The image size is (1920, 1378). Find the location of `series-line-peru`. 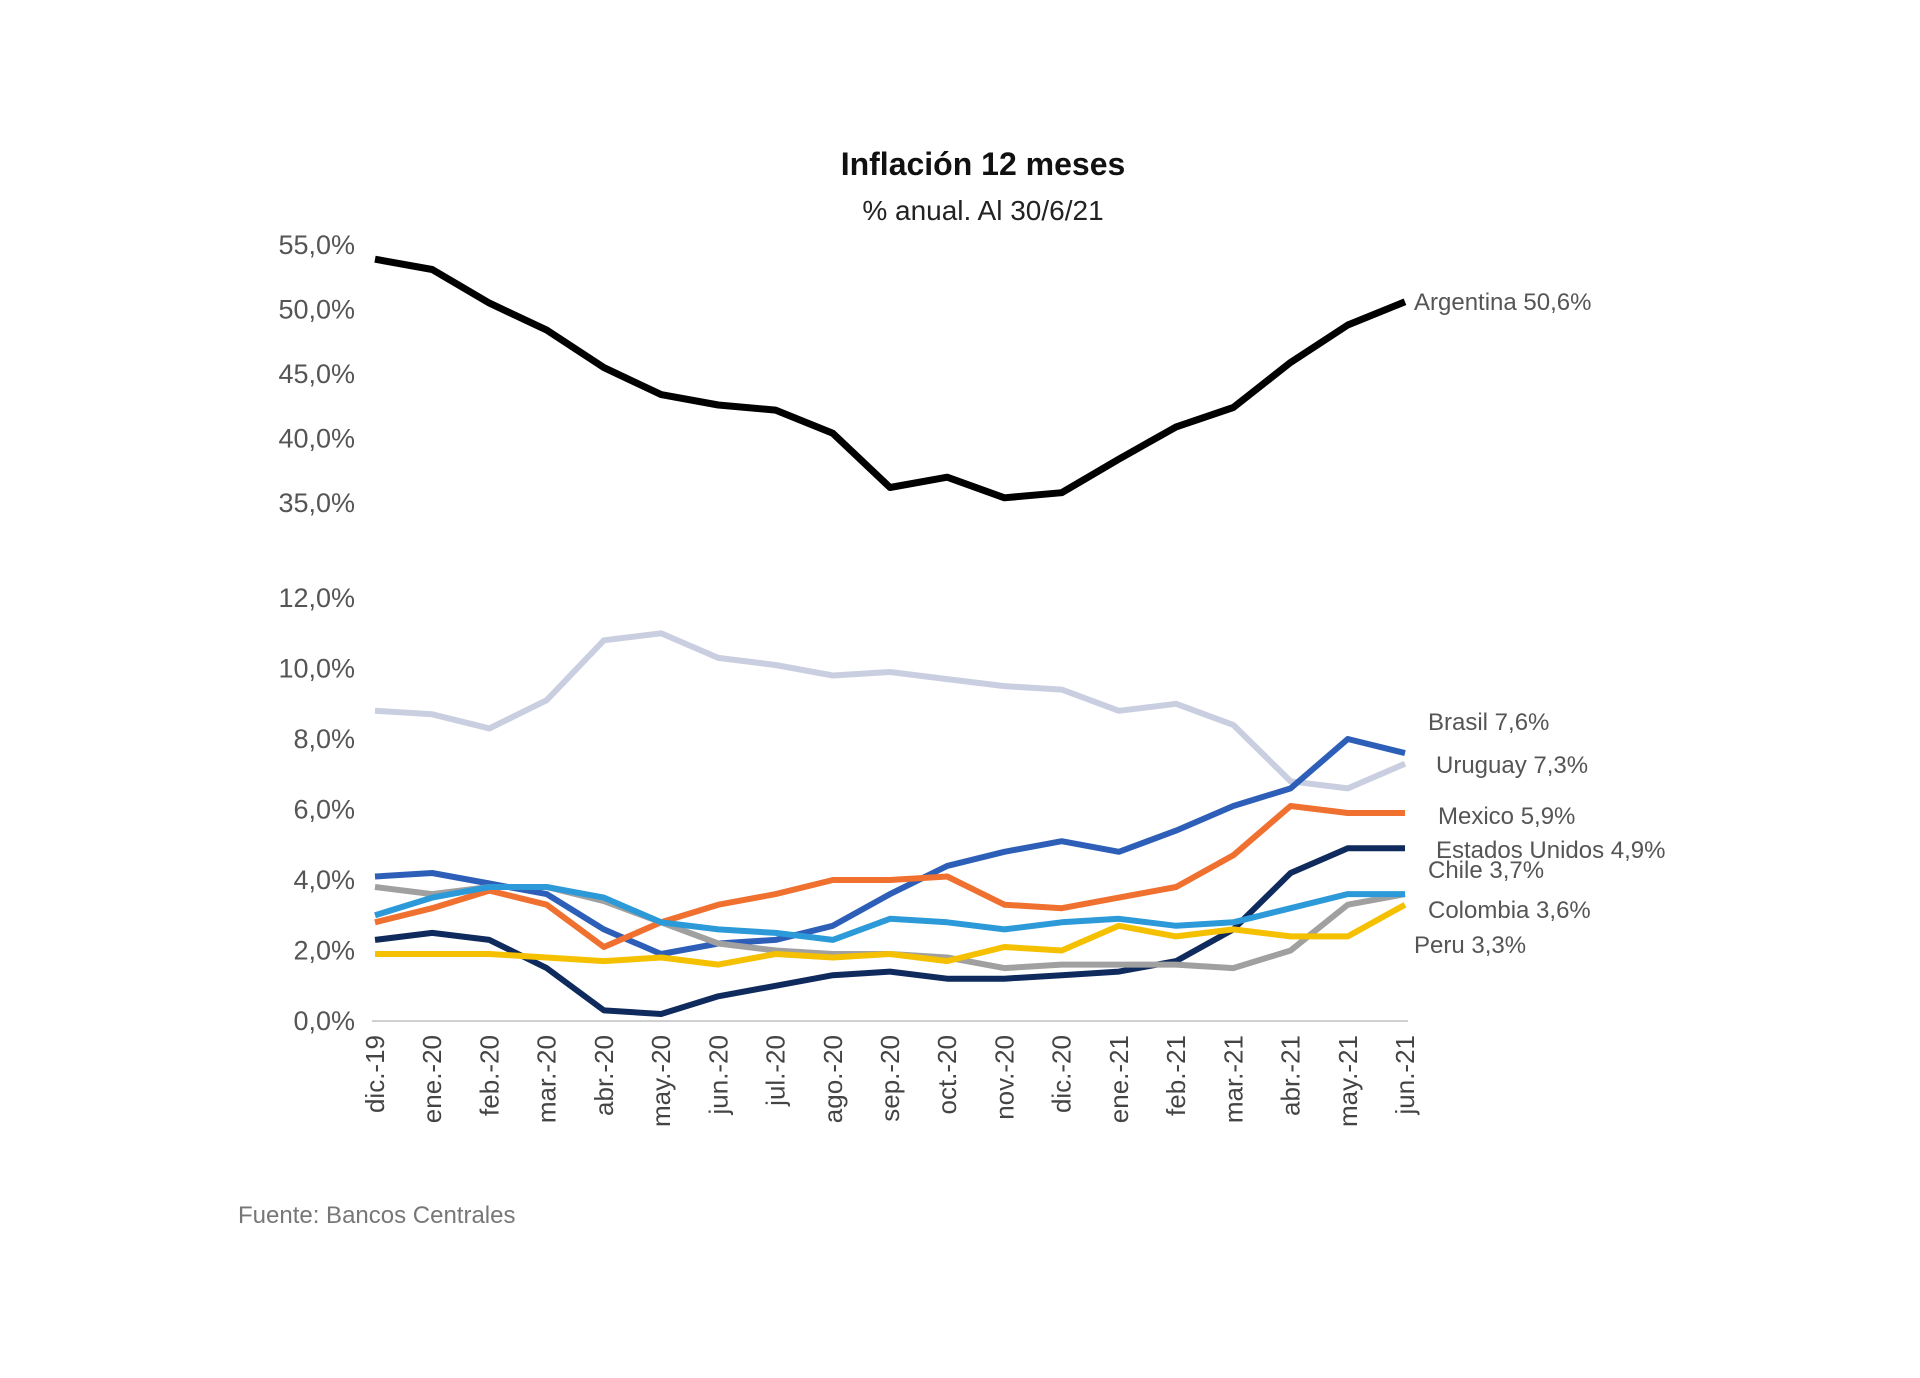

series-line-peru is located at coordinates (891, 935).